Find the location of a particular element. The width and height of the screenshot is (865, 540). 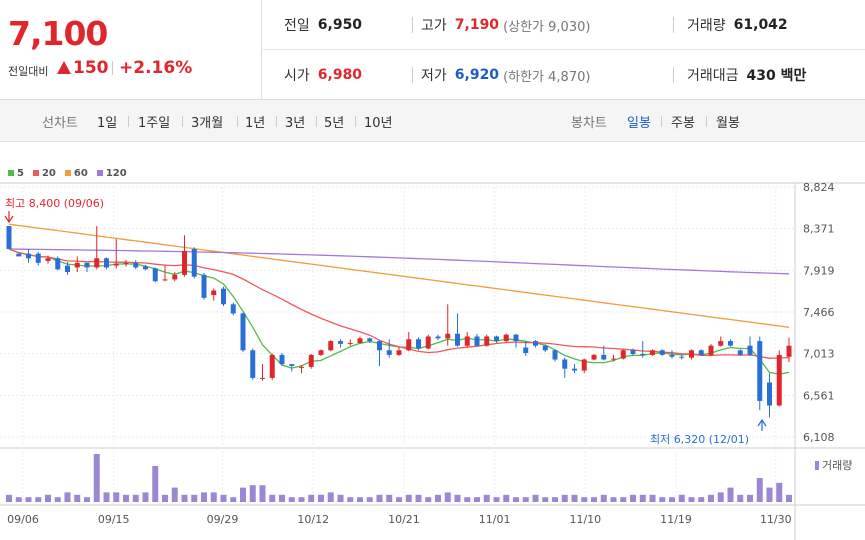

amount-cell: 거래대금 430 백만 is located at coordinates (746, 75).